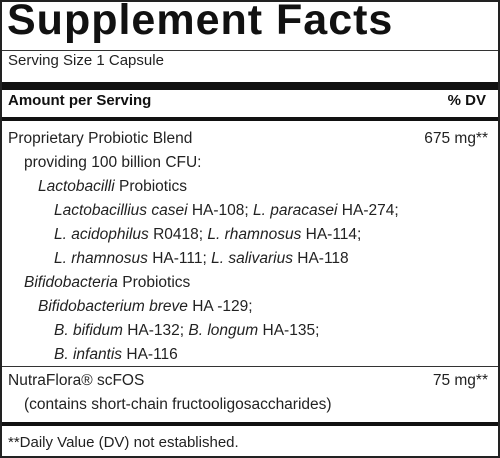 This screenshot has width=500, height=458. What do you see at coordinates (250, 366) in the screenshot?
I see `divider-blend` at bounding box center [250, 366].